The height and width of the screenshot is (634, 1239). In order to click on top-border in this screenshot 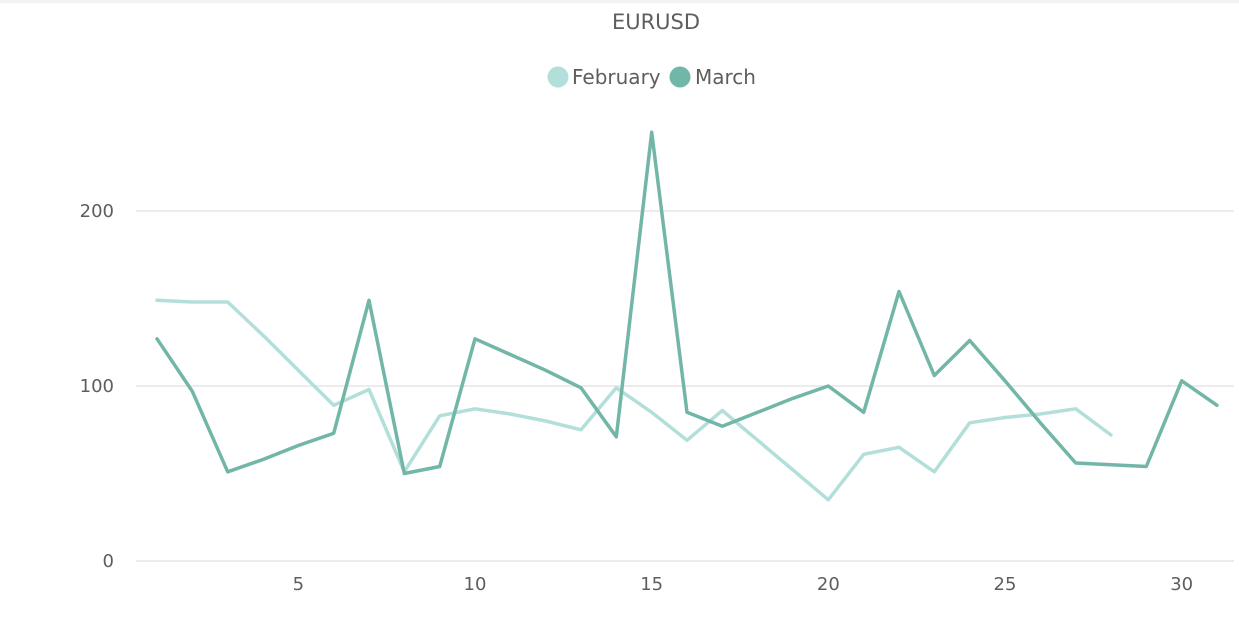, I will do `click(619, 1)`.